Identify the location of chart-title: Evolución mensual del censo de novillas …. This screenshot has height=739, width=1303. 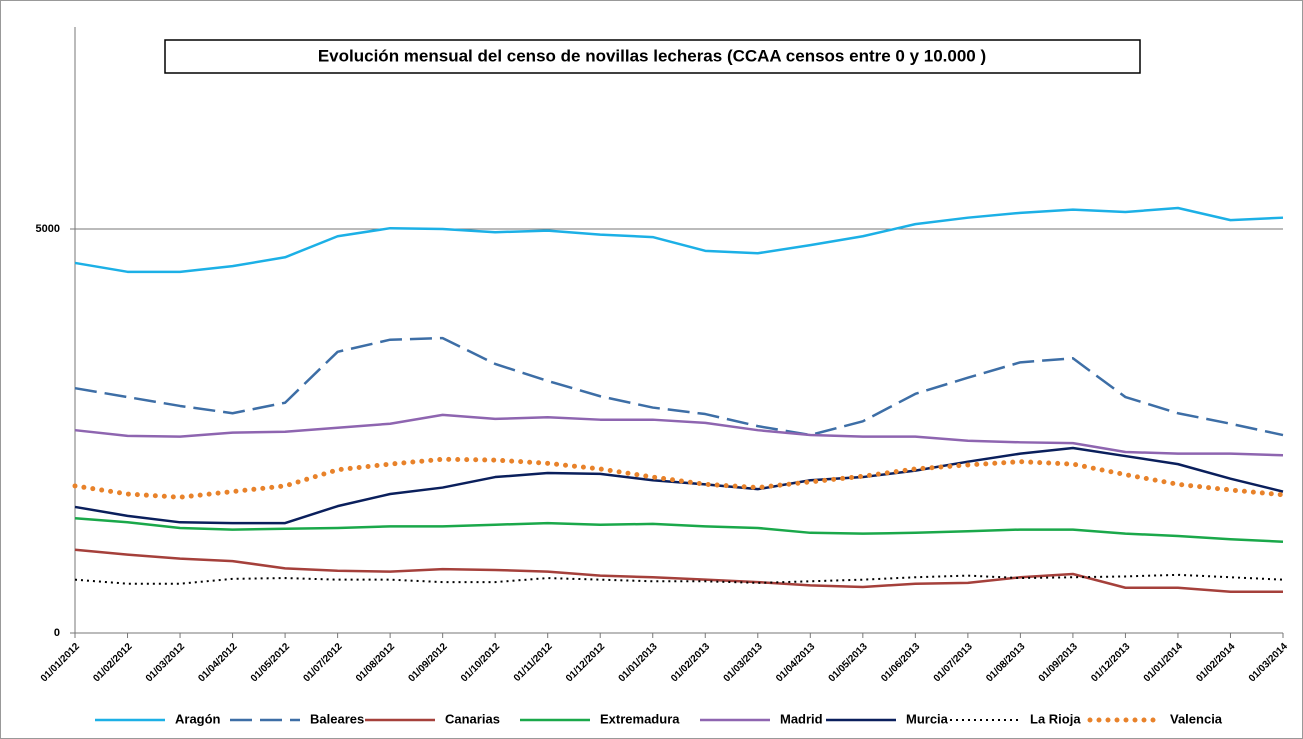
(652, 55).